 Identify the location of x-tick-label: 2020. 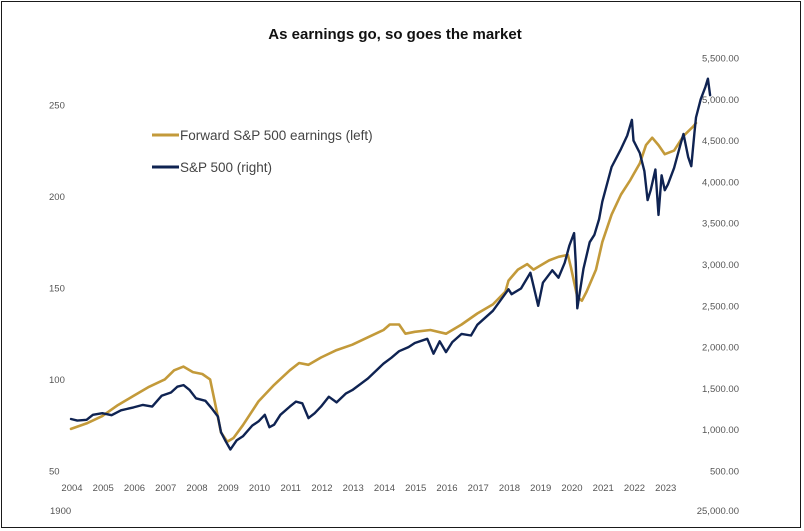
(571, 488).